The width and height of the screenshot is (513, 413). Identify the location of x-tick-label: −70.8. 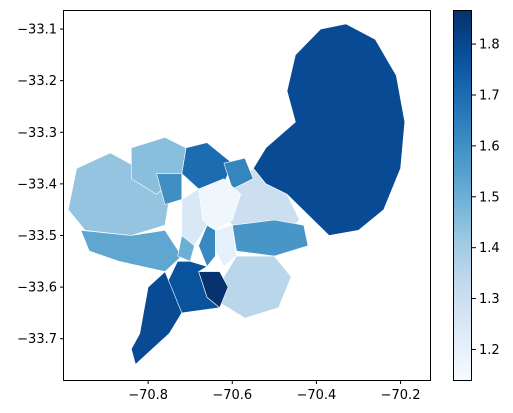
(148, 395).